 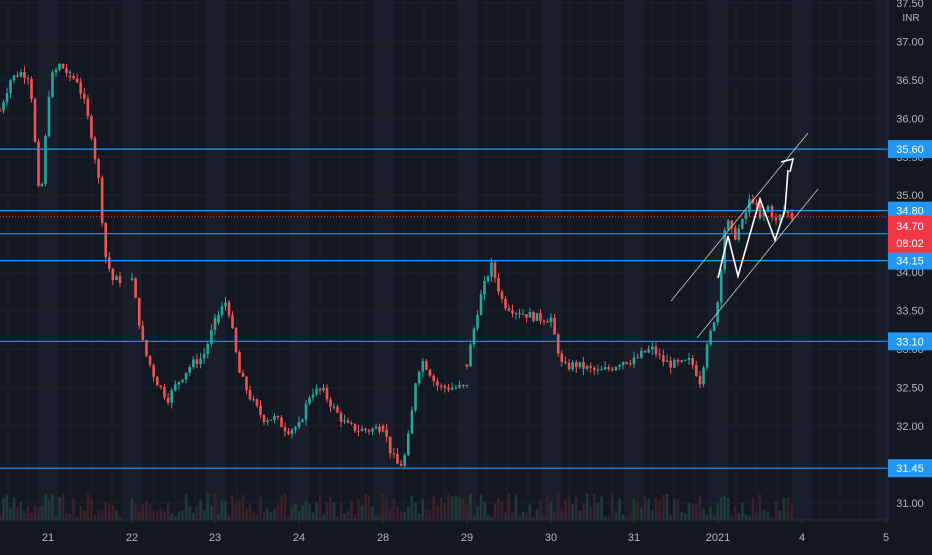 I want to click on zigzag-projection, so click(x=753, y=224).